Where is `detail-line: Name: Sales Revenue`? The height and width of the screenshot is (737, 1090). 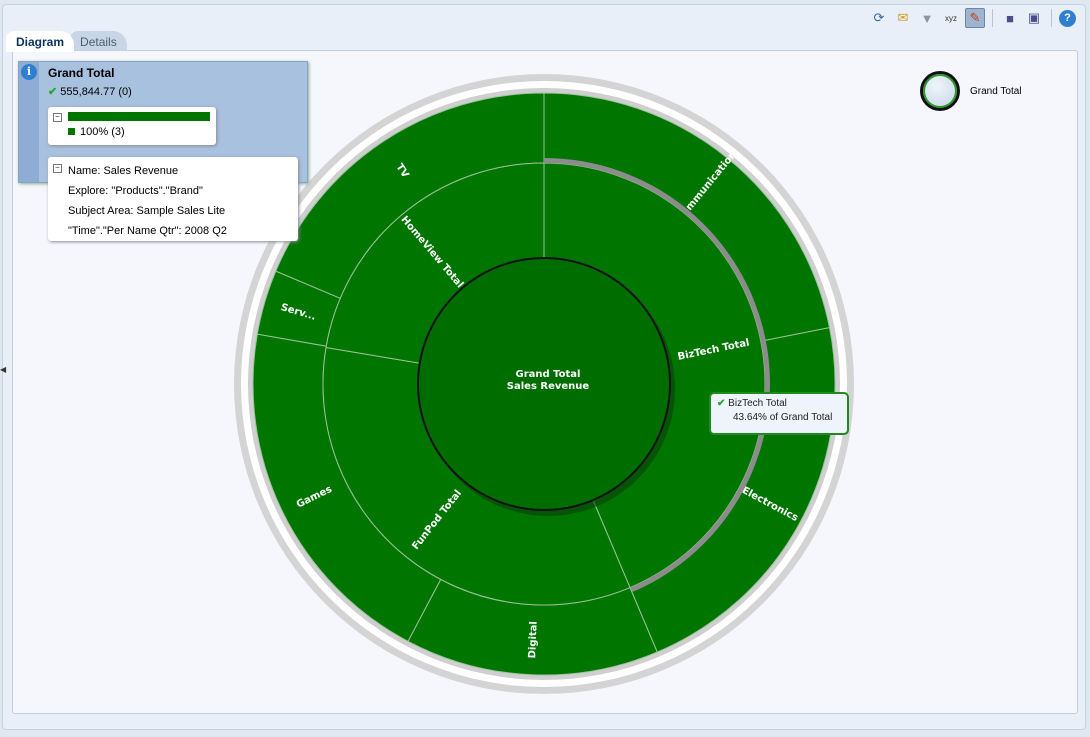
detail-line: Name: Sales Revenue is located at coordinates (123, 171).